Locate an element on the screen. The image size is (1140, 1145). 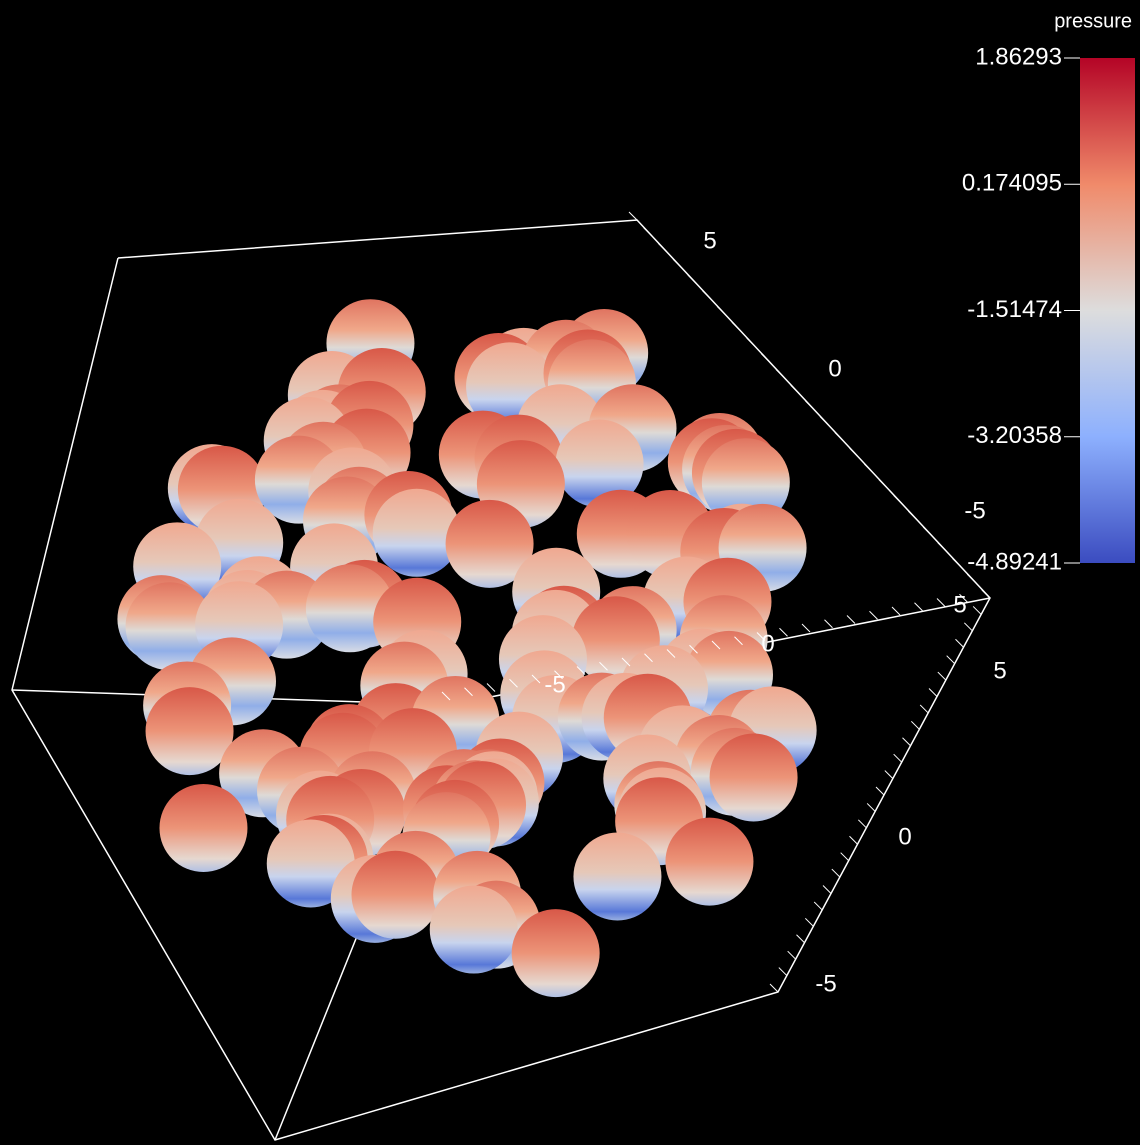
legend-title: pressure is located at coordinates (1093, 21).